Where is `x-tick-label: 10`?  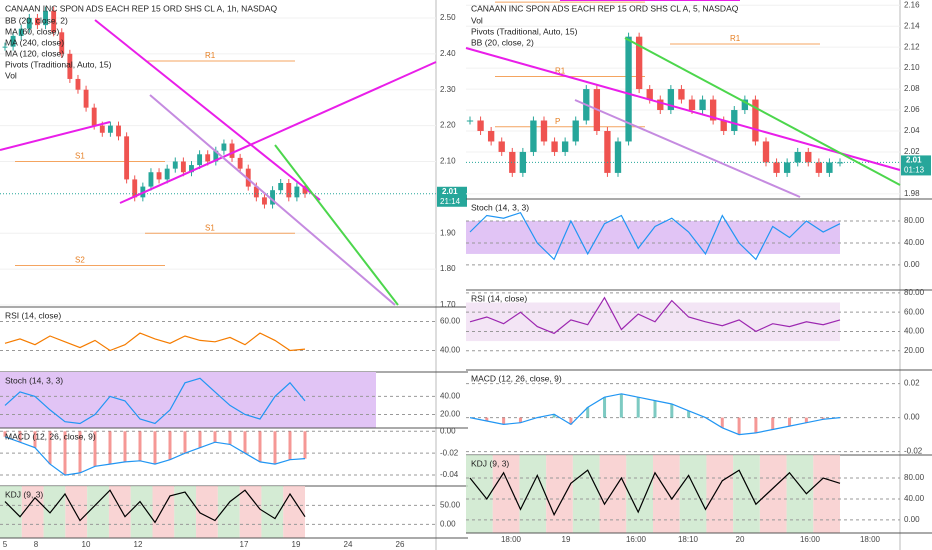
x-tick-label: 10 is located at coordinates (86, 544).